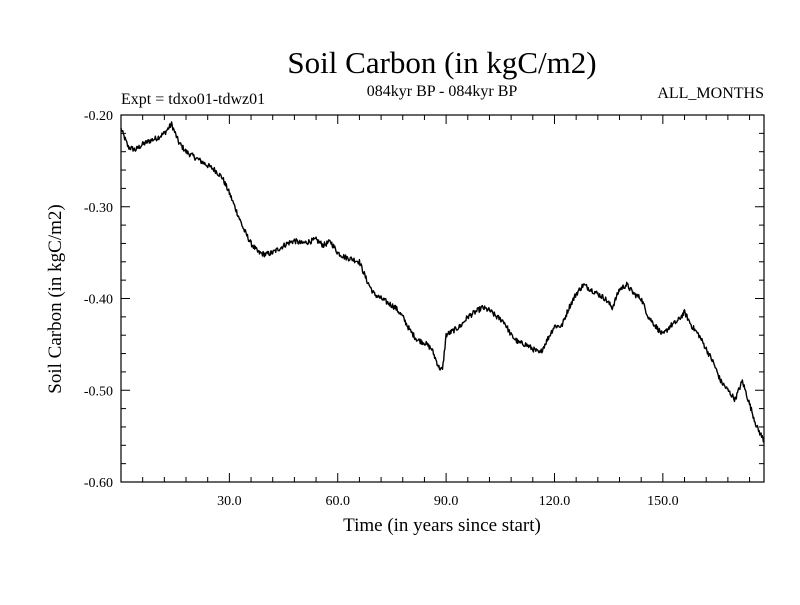 The width and height of the screenshot is (800, 605). I want to click on experiment-label: Expt = tdxo01-tdwz01, so click(193, 99).